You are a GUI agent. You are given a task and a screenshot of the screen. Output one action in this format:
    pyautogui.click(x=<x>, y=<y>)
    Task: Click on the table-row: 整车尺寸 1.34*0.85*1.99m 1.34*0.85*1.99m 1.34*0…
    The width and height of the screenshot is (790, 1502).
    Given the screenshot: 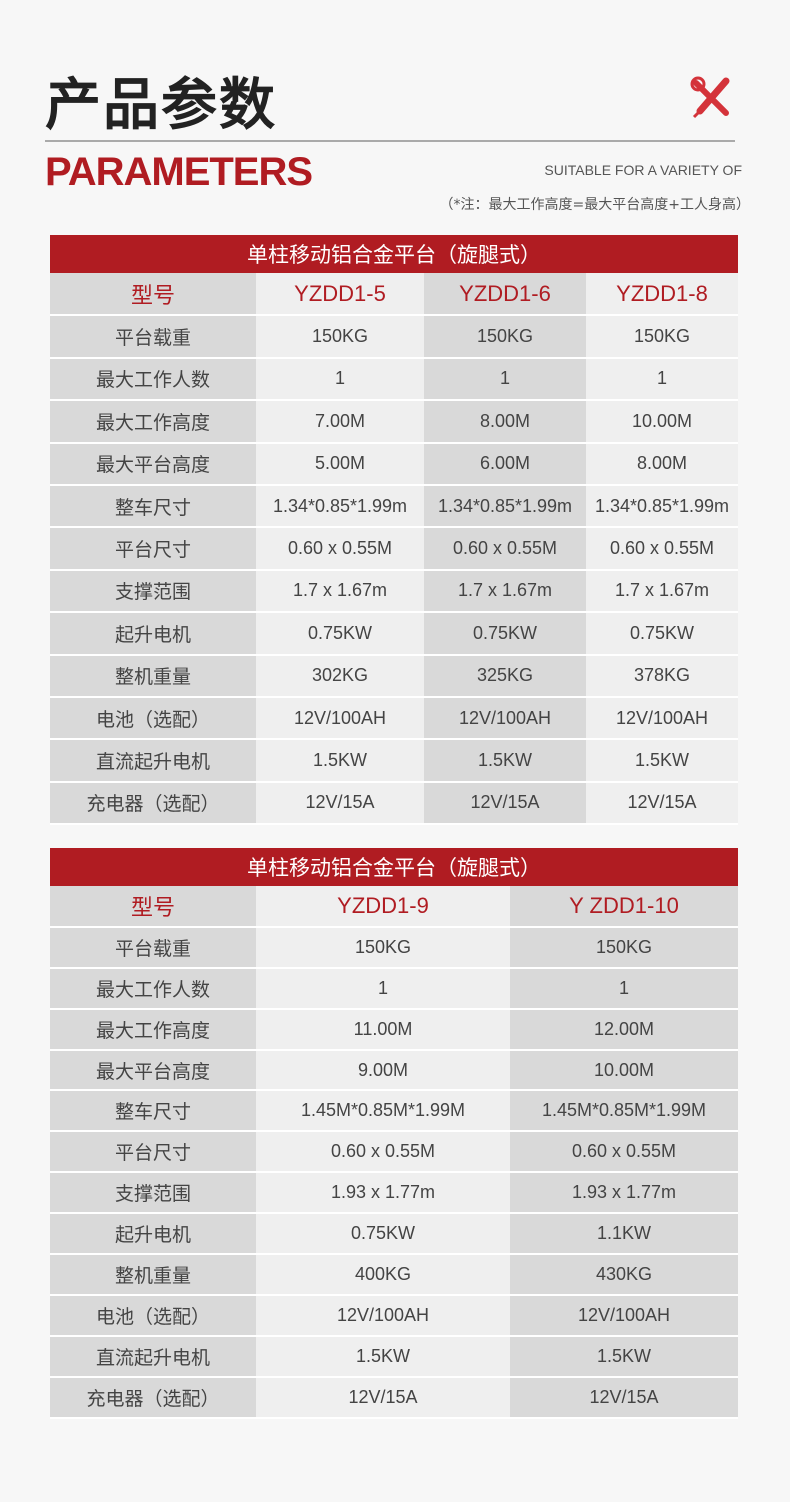 What is the action you would take?
    pyautogui.click(x=394, y=506)
    